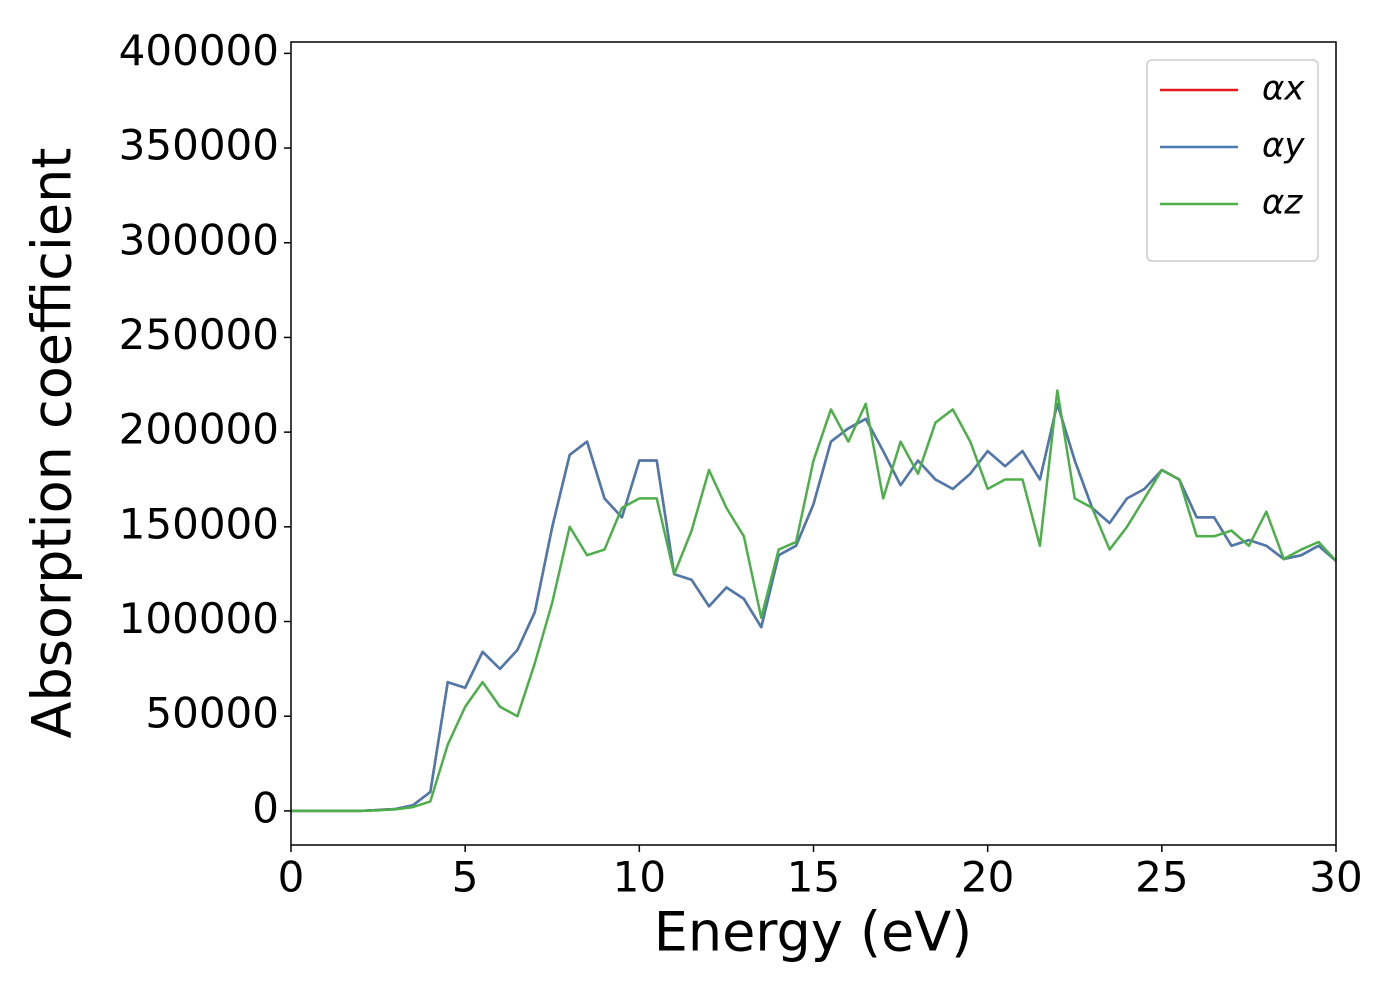 The image size is (1400, 1000). Describe the element at coordinates (199, 429) in the screenshot. I see `y-tick-label: 200000` at that location.